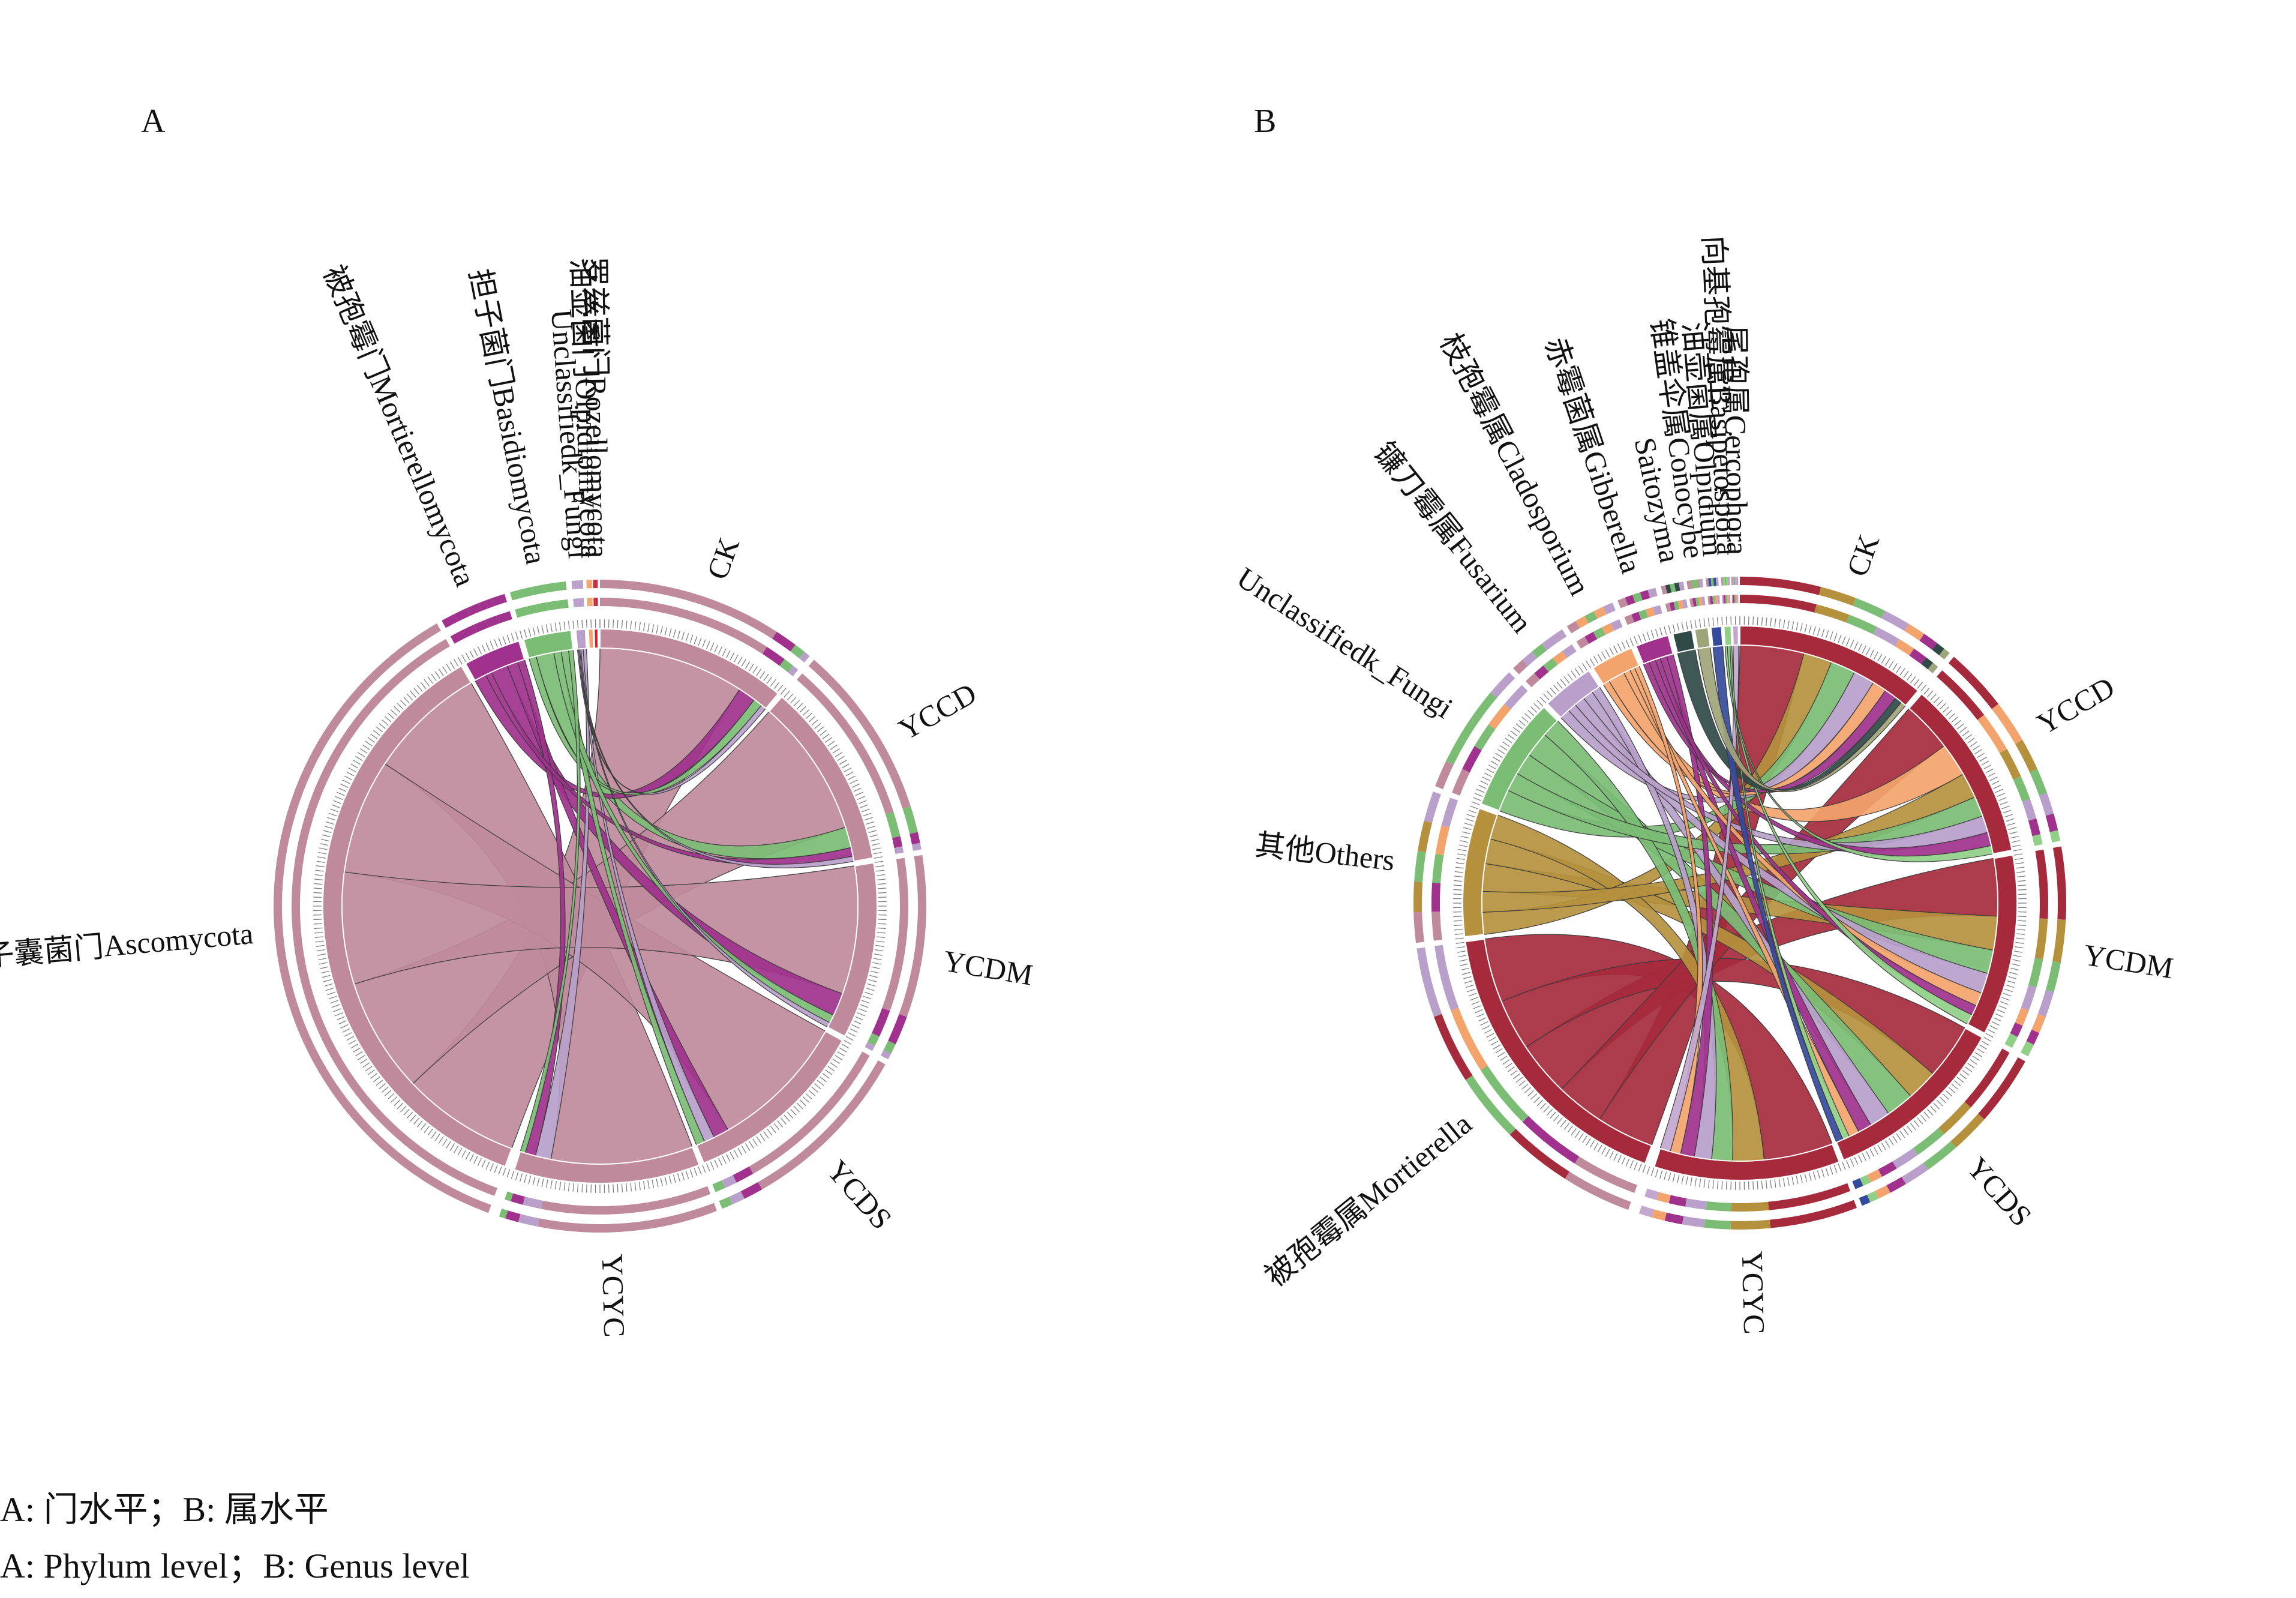 Image resolution: width=2296 pixels, height=1598 pixels. What do you see at coordinates (1754, 1293) in the screenshot?
I see `sample-label-ycyc: YCYC` at bounding box center [1754, 1293].